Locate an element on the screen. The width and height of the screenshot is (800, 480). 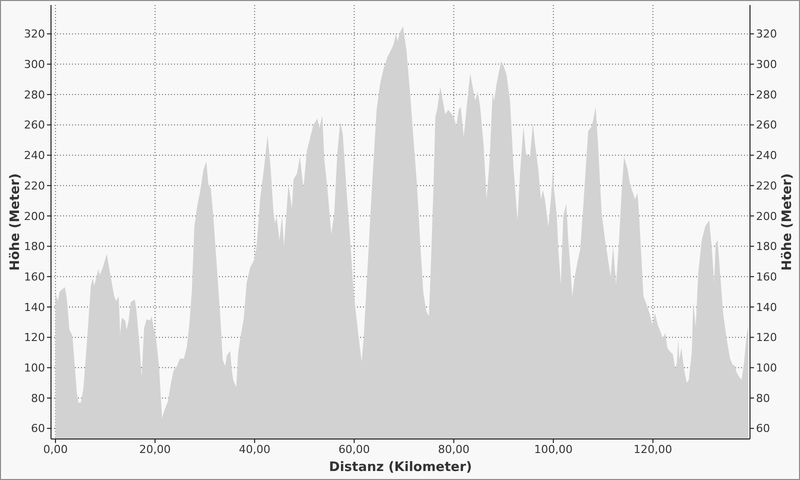
y-tick-label: 280 is located at coordinates (34, 95).